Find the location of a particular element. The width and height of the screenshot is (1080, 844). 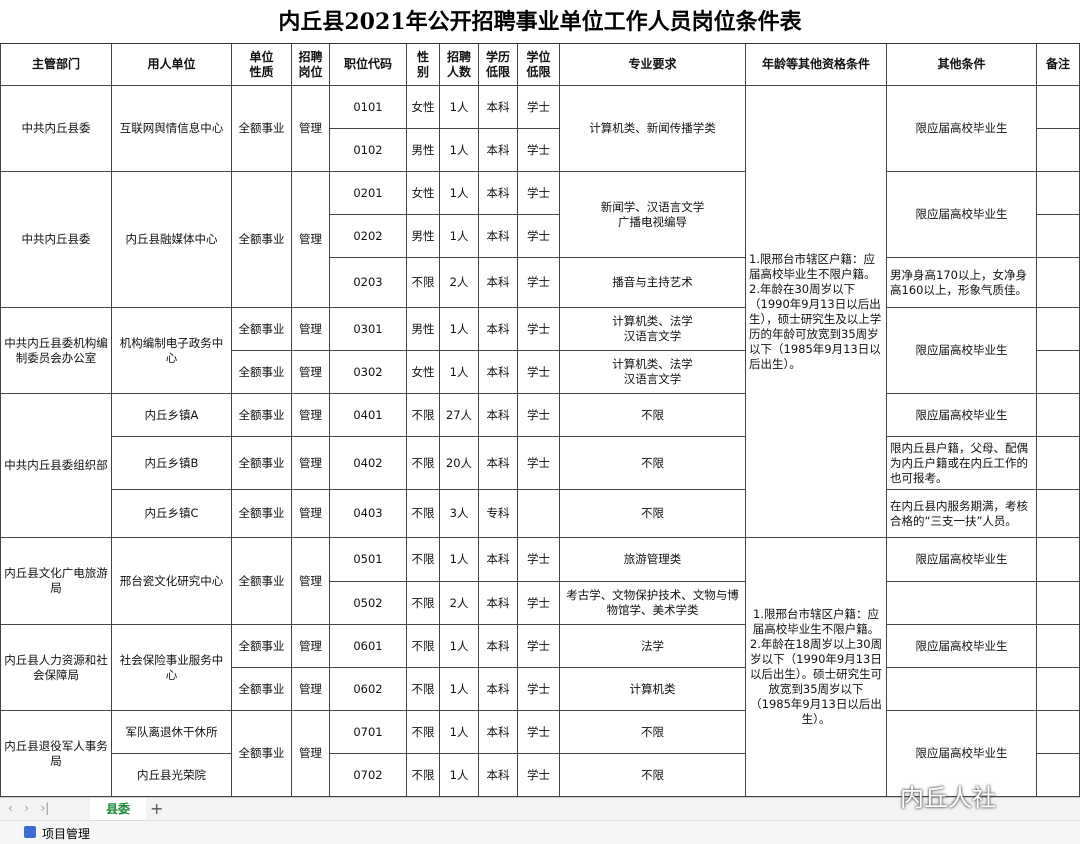

table-cell: 0502 is located at coordinates (368, 603).